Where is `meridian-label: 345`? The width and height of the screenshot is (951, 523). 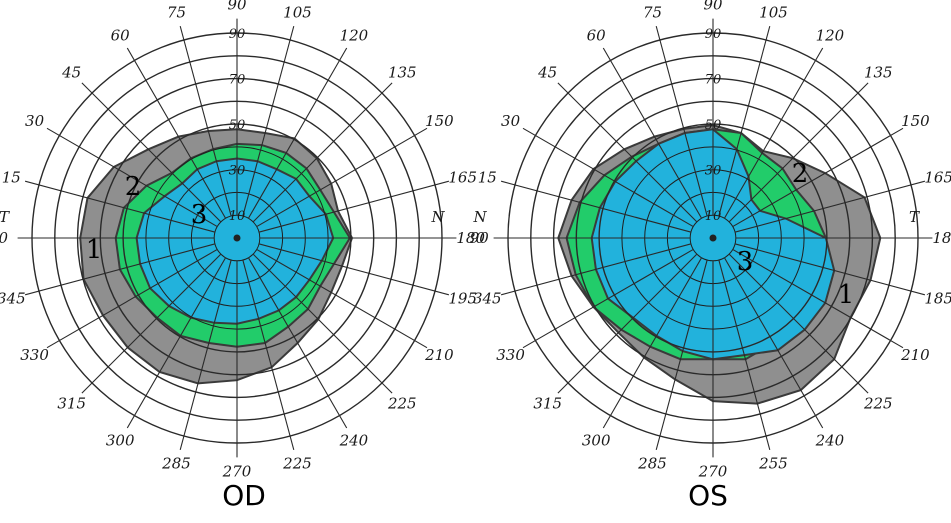
meridian-label: 345 is located at coordinates (487, 299).